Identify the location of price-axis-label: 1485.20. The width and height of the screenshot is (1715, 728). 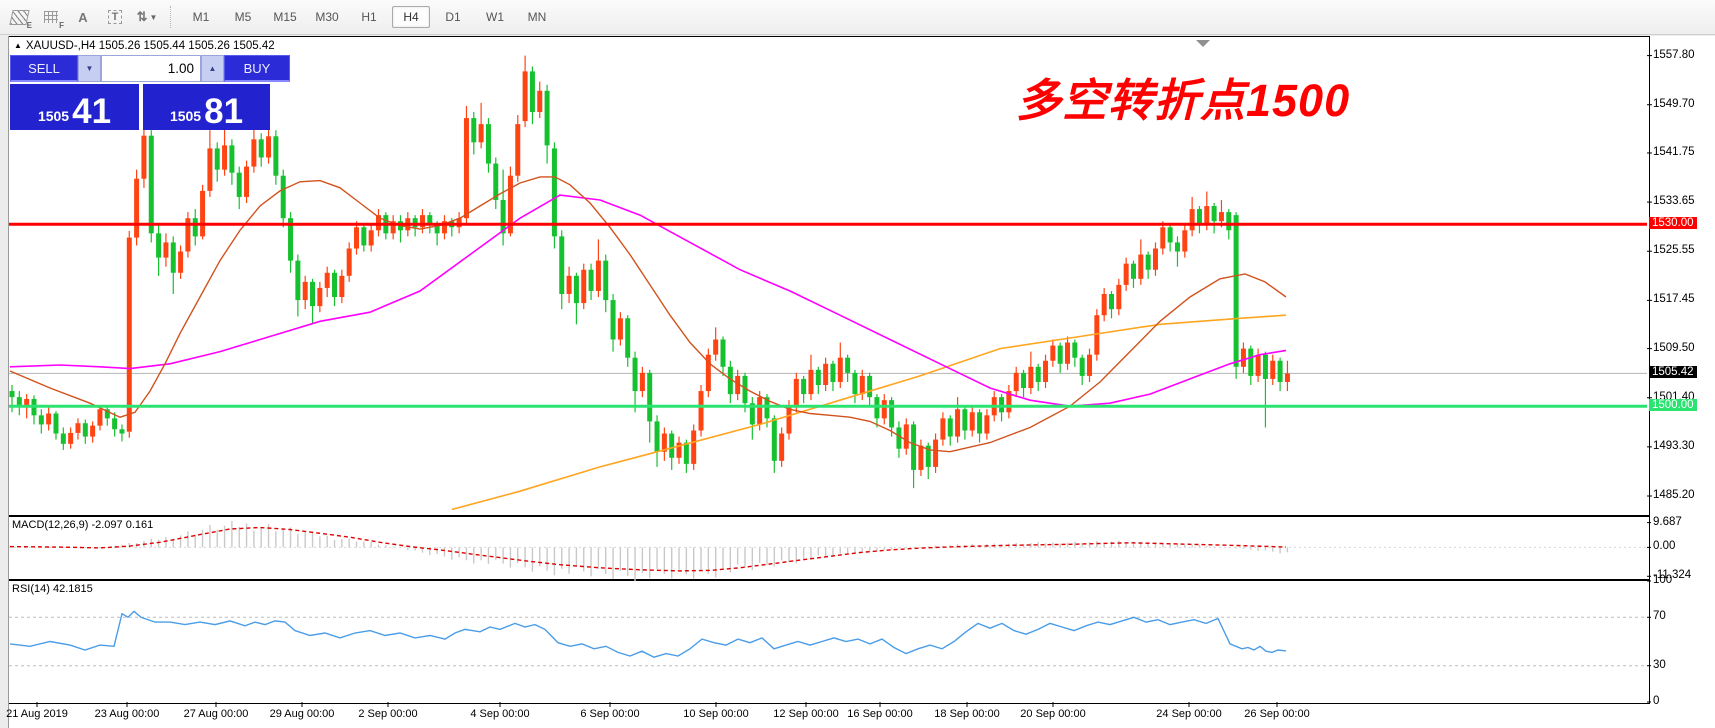
(1674, 495).